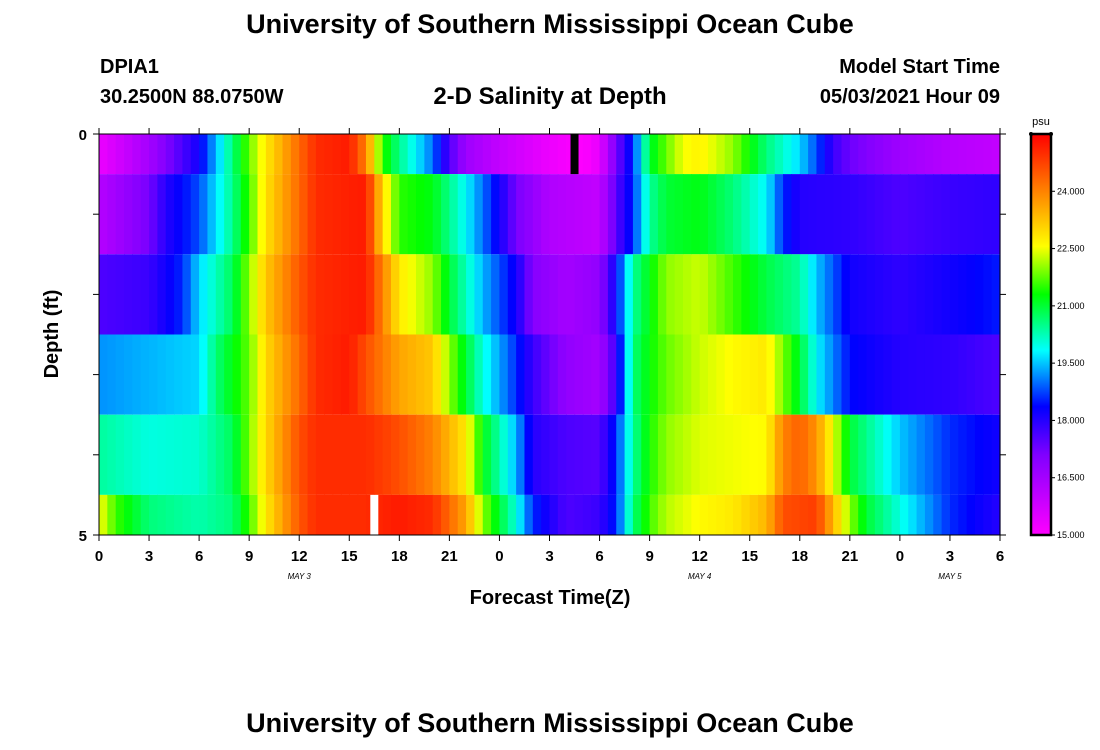  Describe the element at coordinates (1071, 535) in the screenshot. I see `colorbar-label: 15.000` at that location.